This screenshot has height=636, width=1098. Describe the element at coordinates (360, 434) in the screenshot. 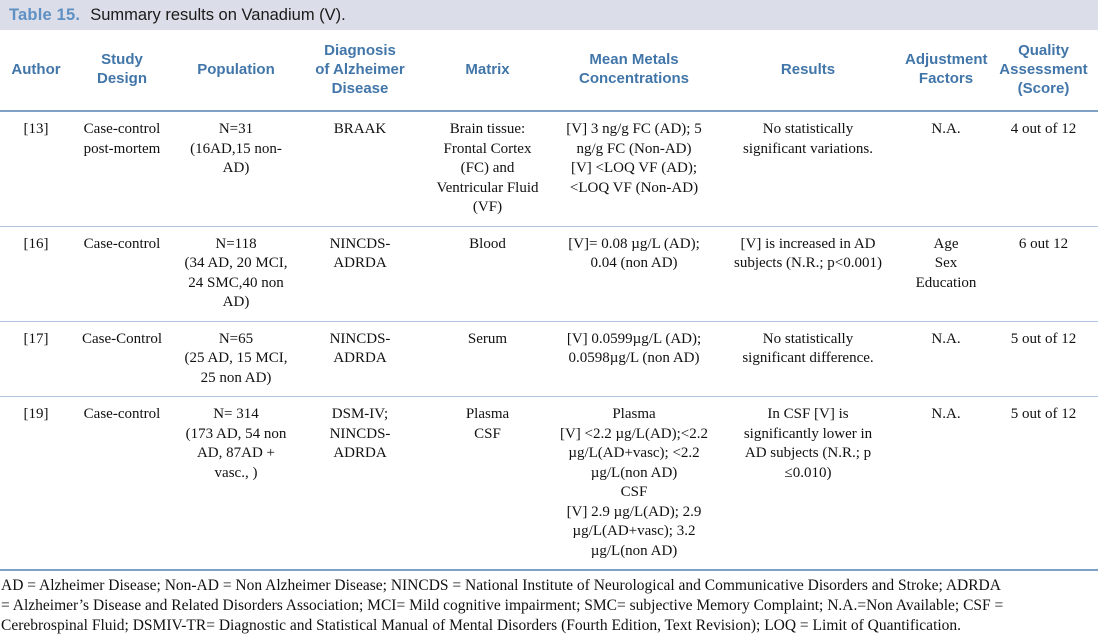

I see `cell-diagnosis: DSM-IV; NINCDS- ADRDA` at that location.